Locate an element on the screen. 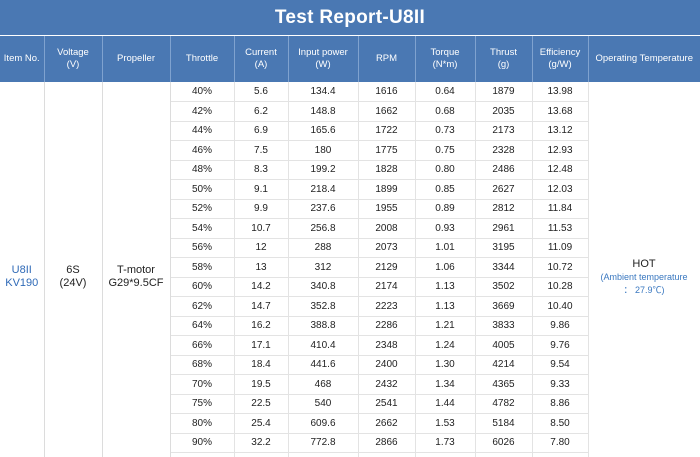  efficiency-cell: 8.50 is located at coordinates (560, 423).